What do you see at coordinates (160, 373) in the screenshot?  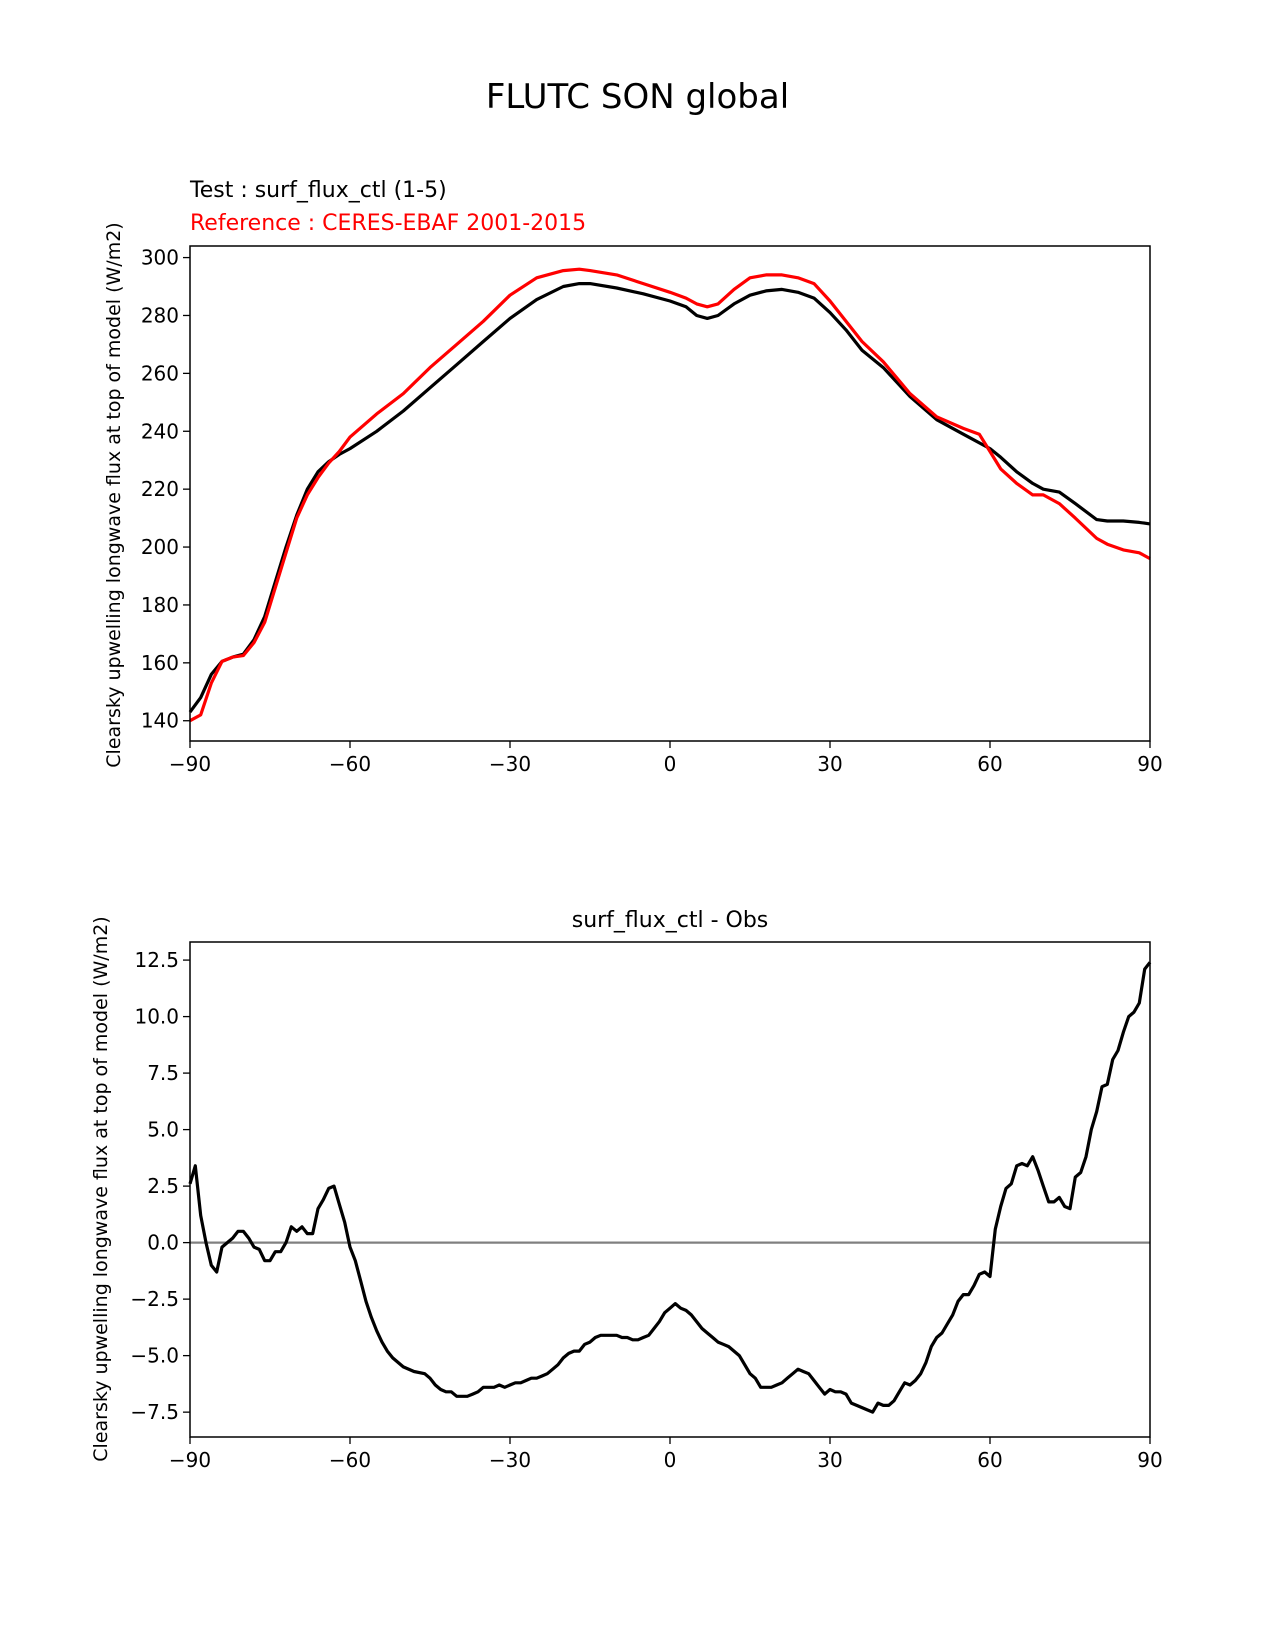 I see `top-ytick-label: 260` at bounding box center [160, 373].